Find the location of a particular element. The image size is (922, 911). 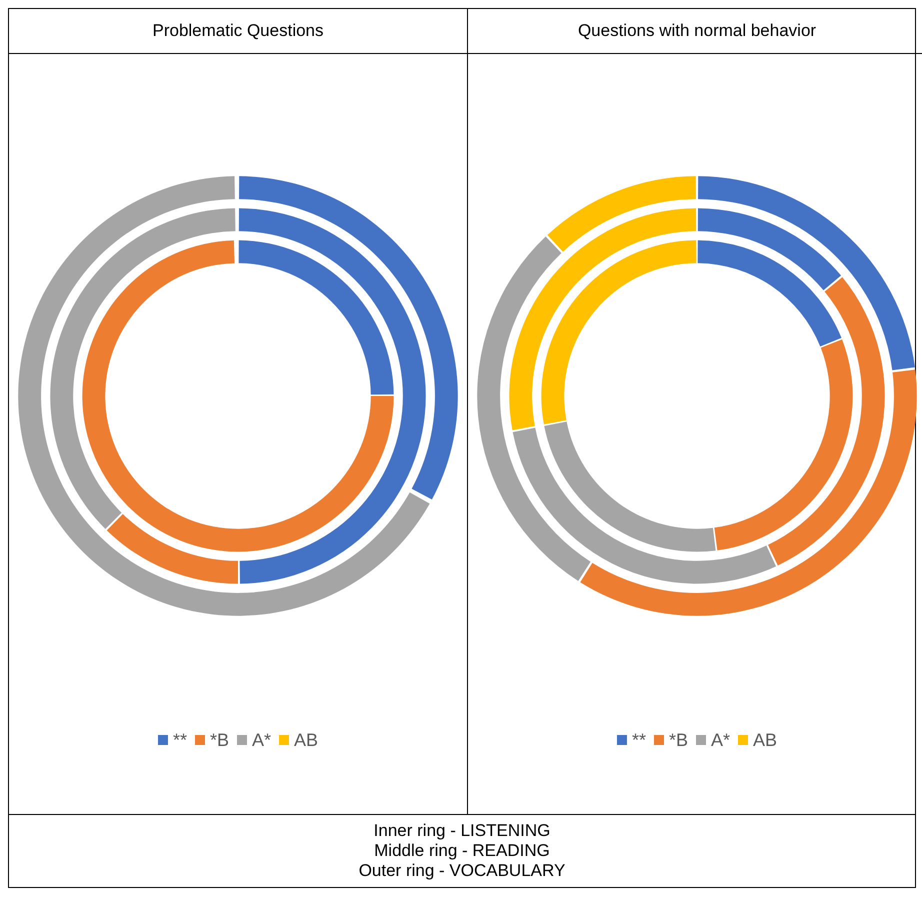

text: Inner ring - LISTENING is located at coordinates (462, 831).